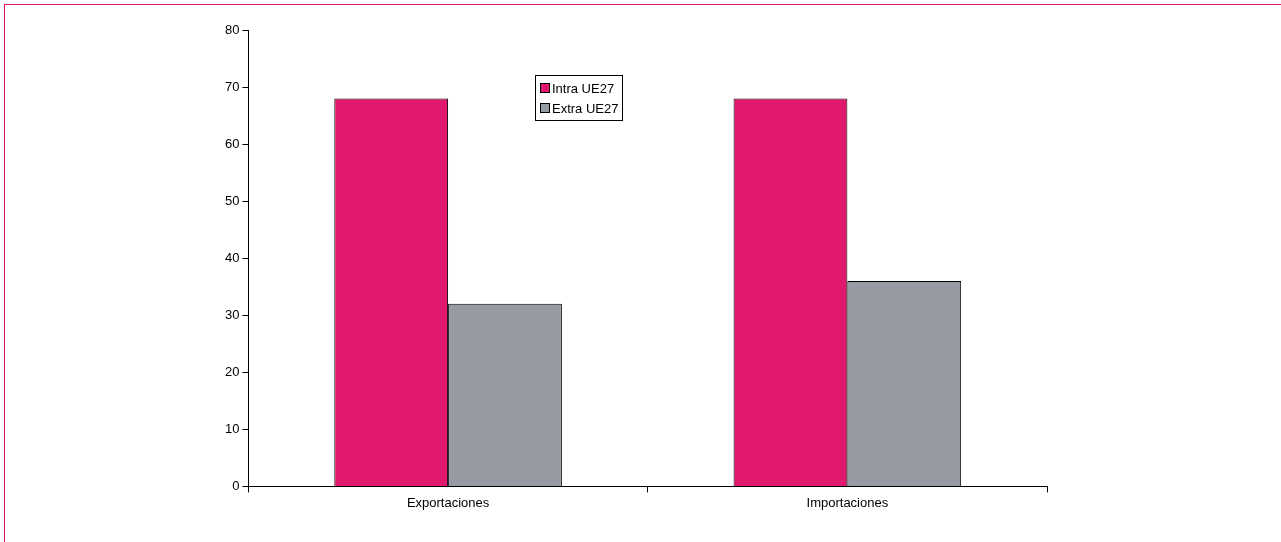 Image resolution: width=1281 pixels, height=542 pixels. Describe the element at coordinates (847, 502) in the screenshot. I see `x-tick-label: Importaciones` at that location.